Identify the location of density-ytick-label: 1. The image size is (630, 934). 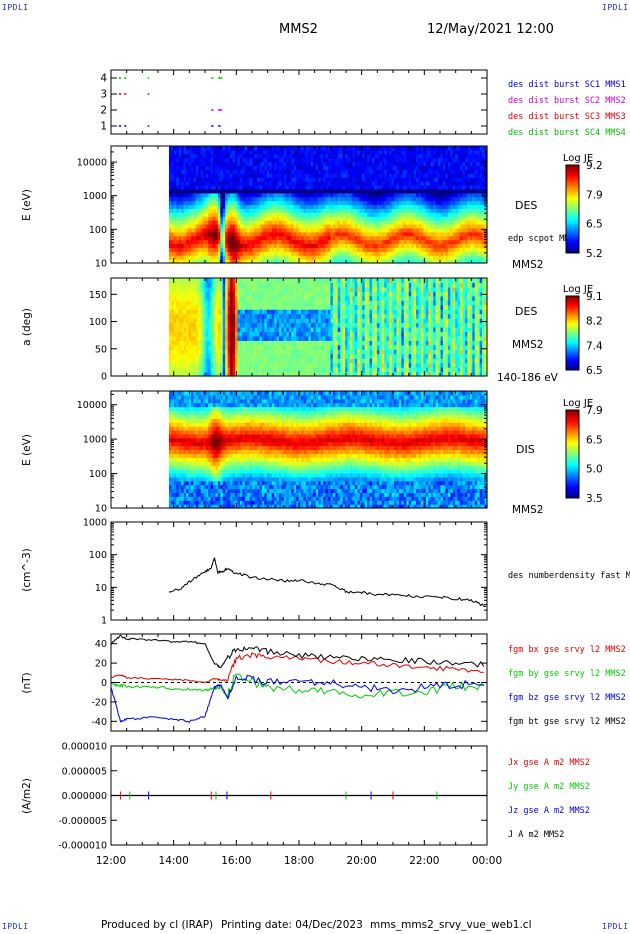
(104, 621).